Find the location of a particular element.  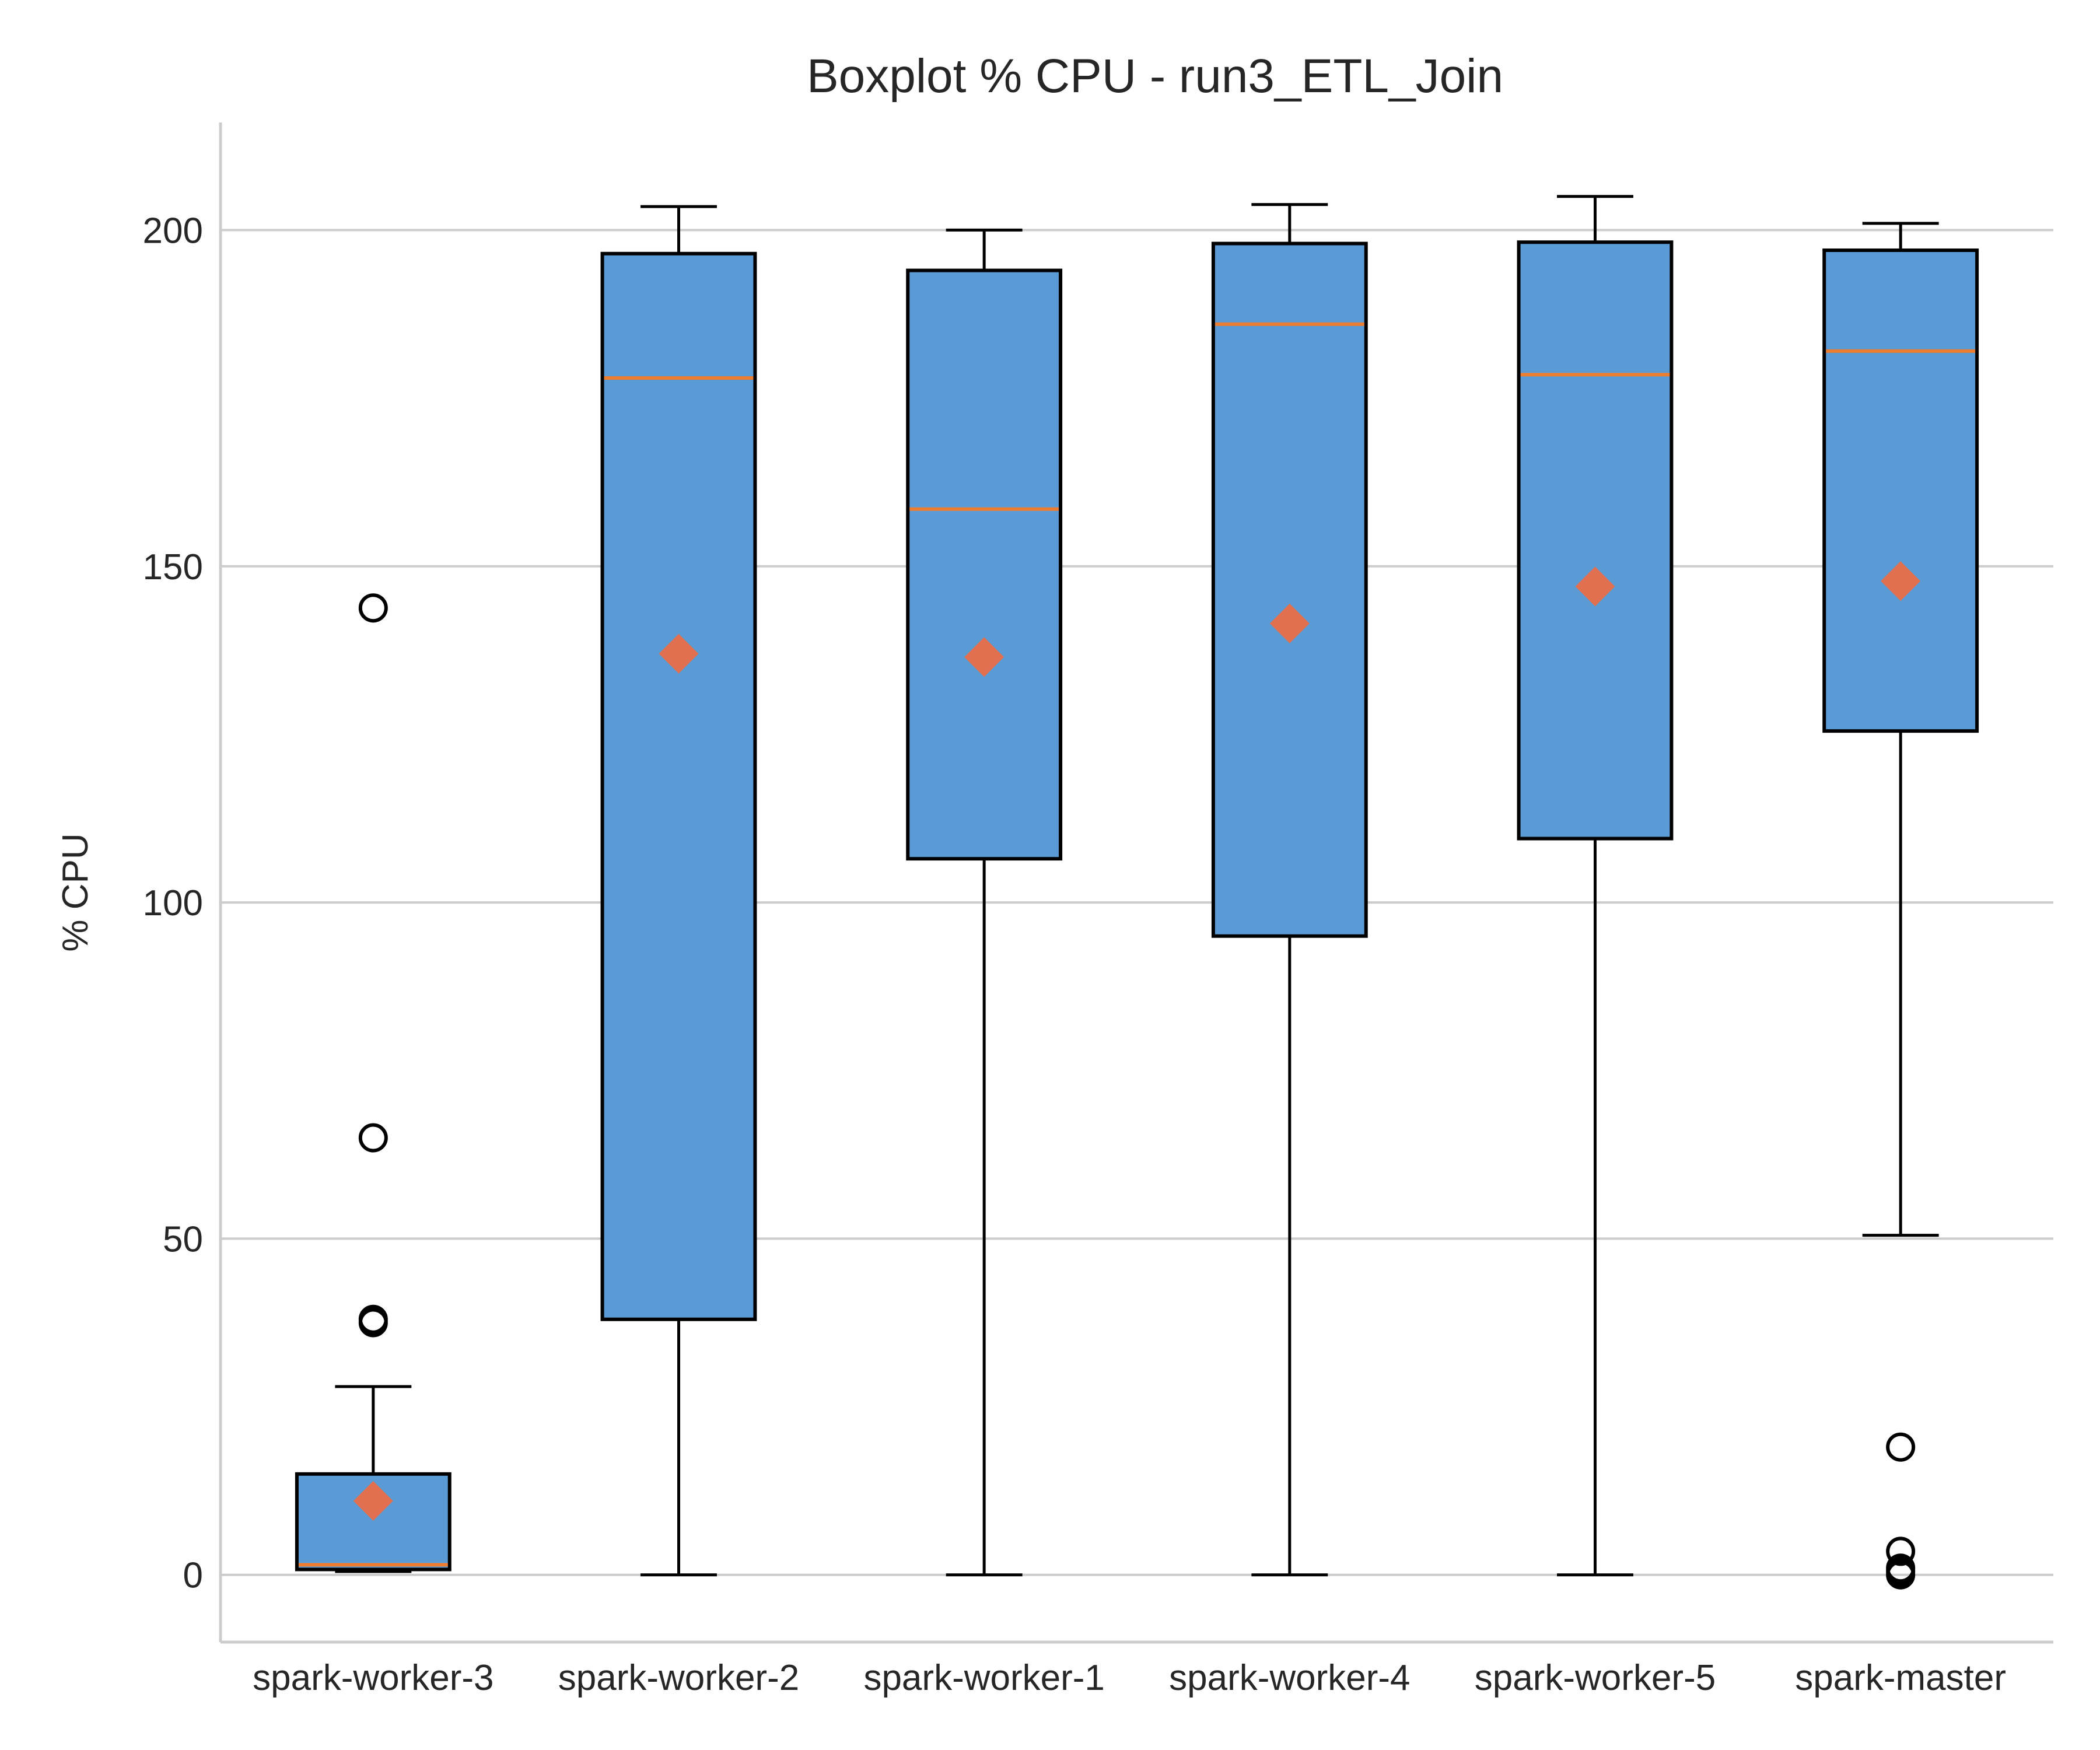

y-tick-labels: 0 50 100 150 200 is located at coordinates (173, 903).